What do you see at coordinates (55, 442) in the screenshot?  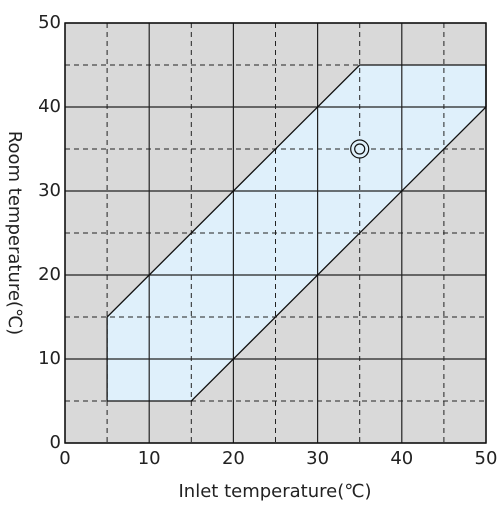 I see `y-tick-label: 0` at bounding box center [55, 442].